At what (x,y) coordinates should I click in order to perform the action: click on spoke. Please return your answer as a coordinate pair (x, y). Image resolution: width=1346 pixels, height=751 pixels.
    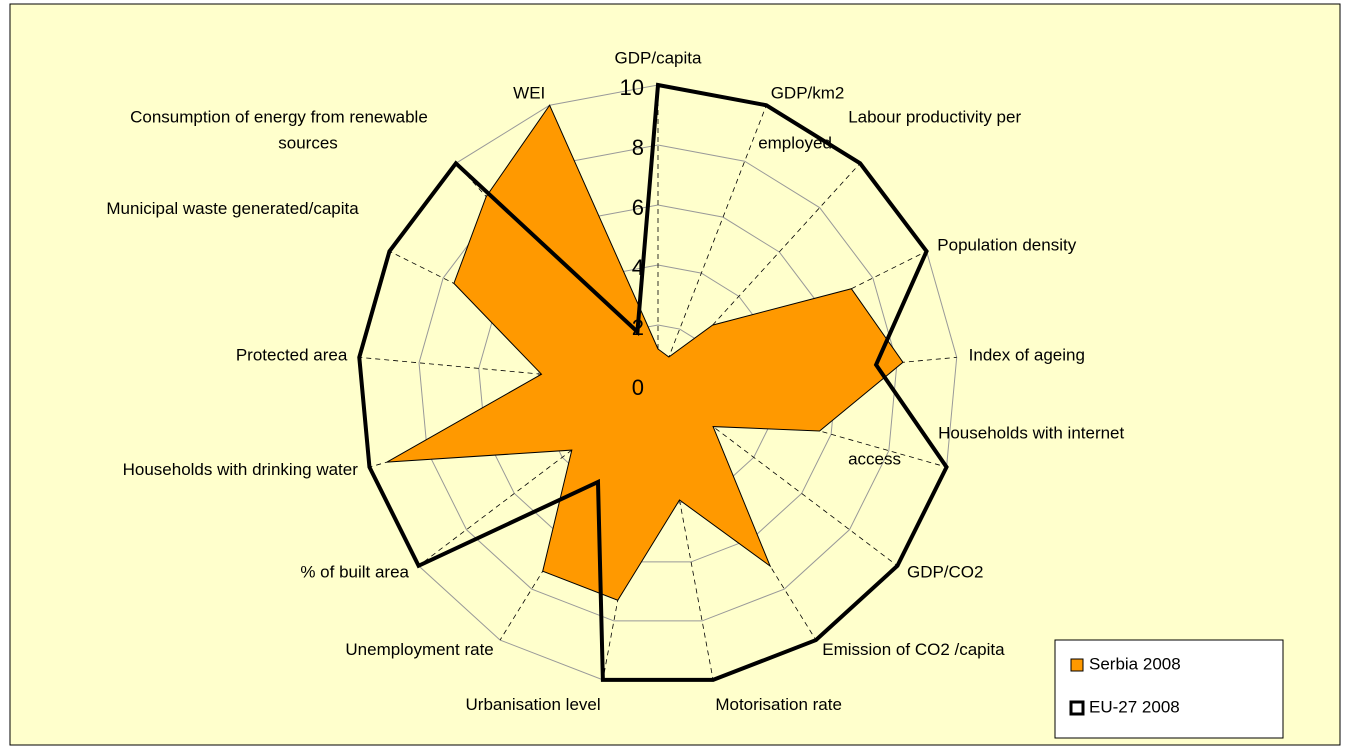
    Looking at the image, I should click on (712, 245).